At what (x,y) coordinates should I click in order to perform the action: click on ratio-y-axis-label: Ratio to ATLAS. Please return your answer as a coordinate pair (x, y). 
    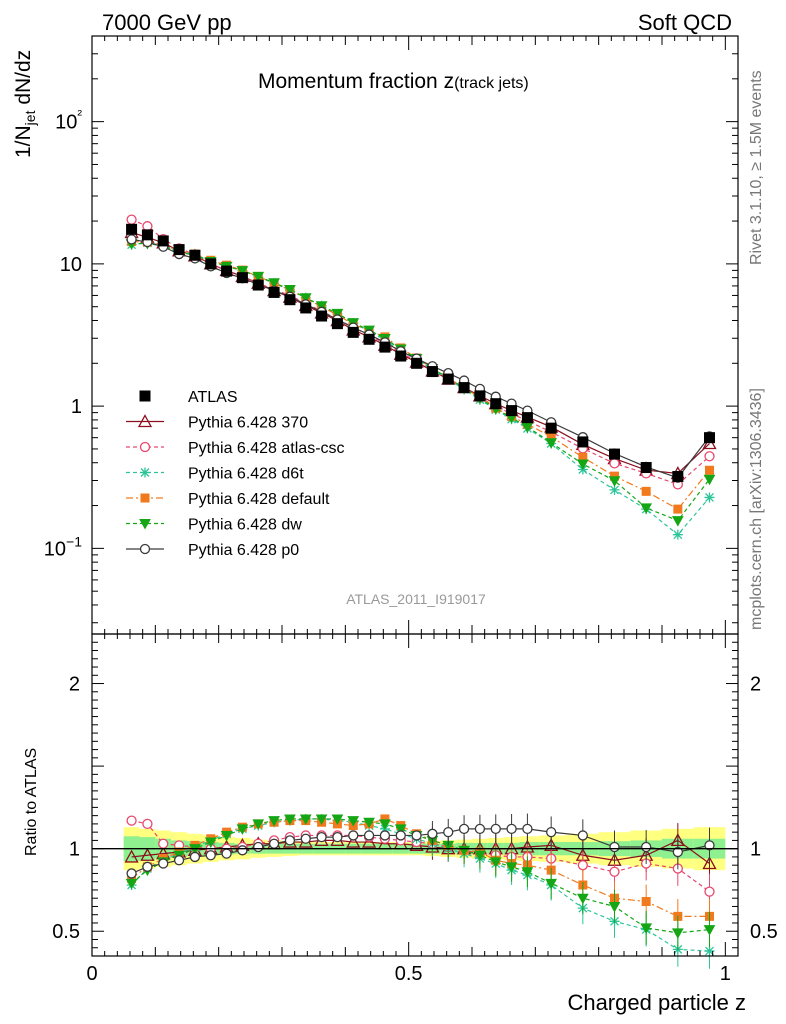
    Looking at the image, I should click on (31, 802).